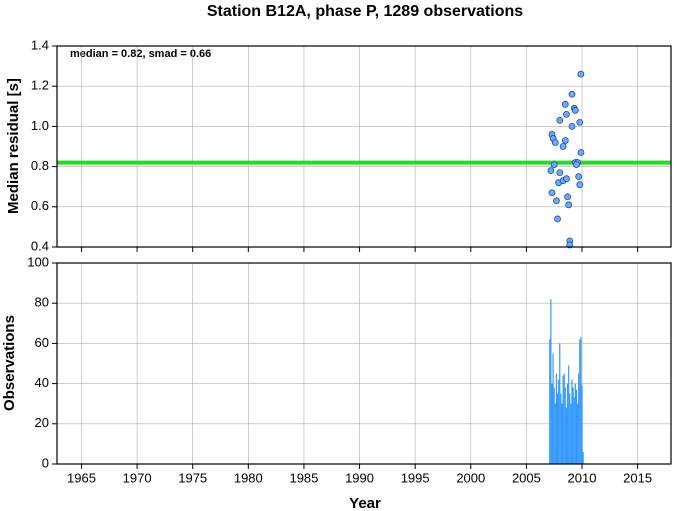  Describe the element at coordinates (42, 302) in the screenshot. I see `y-tick-label: 80` at that location.